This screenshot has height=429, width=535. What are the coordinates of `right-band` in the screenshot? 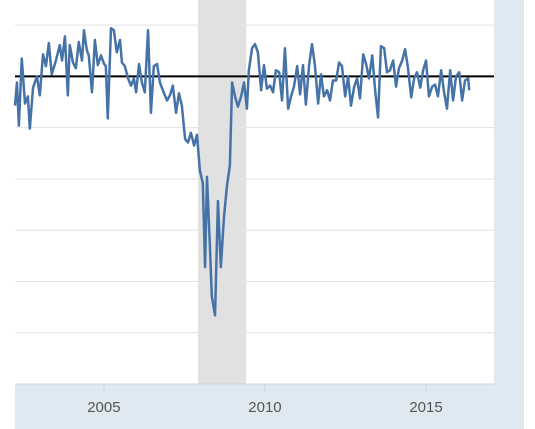 It's located at (509, 214).